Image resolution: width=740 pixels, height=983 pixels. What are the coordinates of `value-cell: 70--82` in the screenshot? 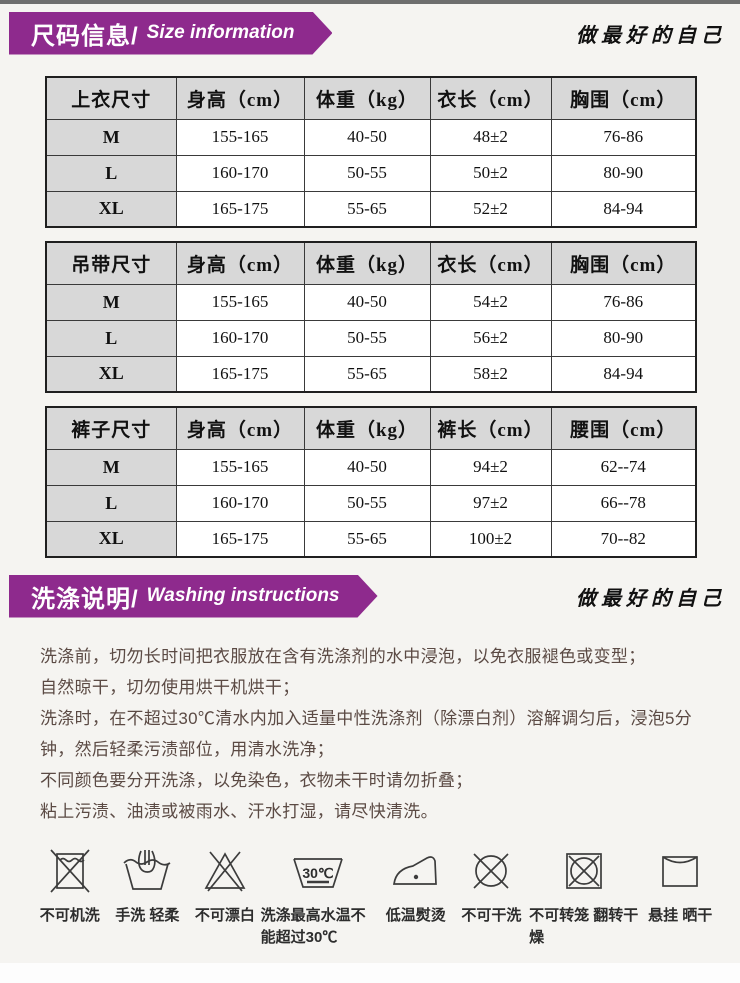 It's located at (623, 539).